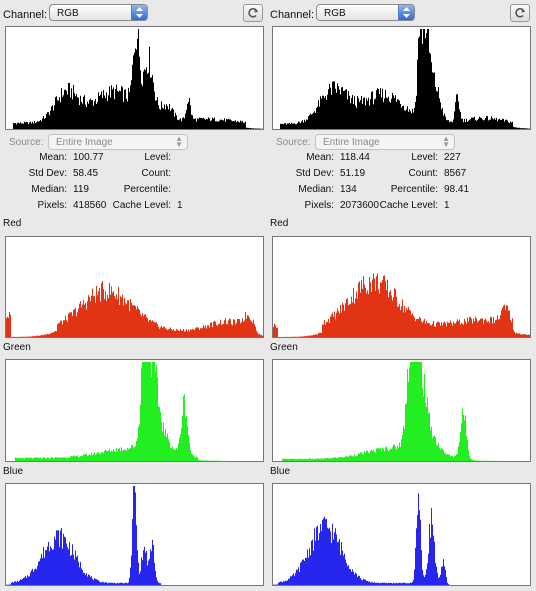 The height and width of the screenshot is (591, 536). Describe the element at coordinates (86, 173) in the screenshot. I see `std-dev-value: 58.45` at that location.